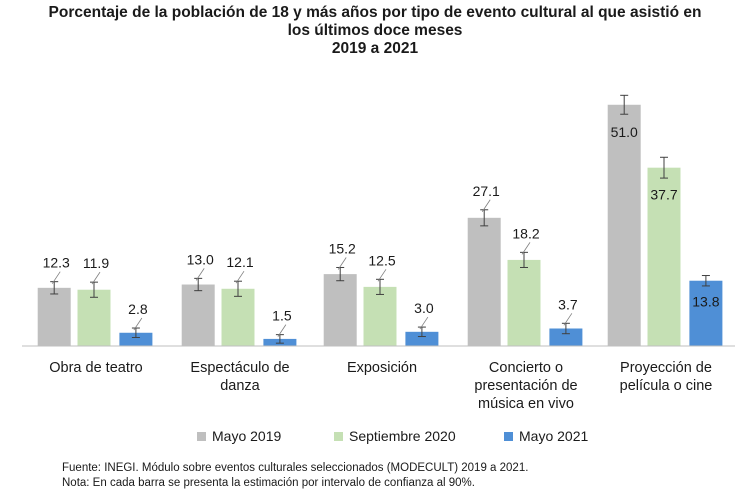 The image size is (750, 495). I want to click on value-label: 11.9, so click(96, 263).